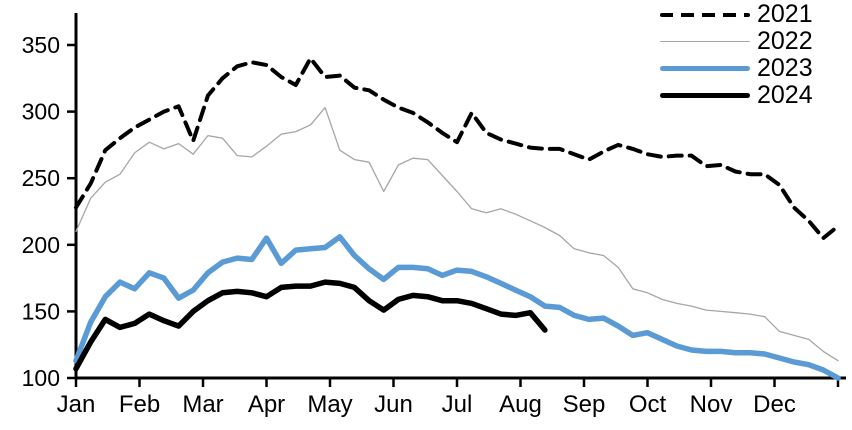  Describe the element at coordinates (785, 68) in the screenshot. I see `legend-label: 2023` at that location.